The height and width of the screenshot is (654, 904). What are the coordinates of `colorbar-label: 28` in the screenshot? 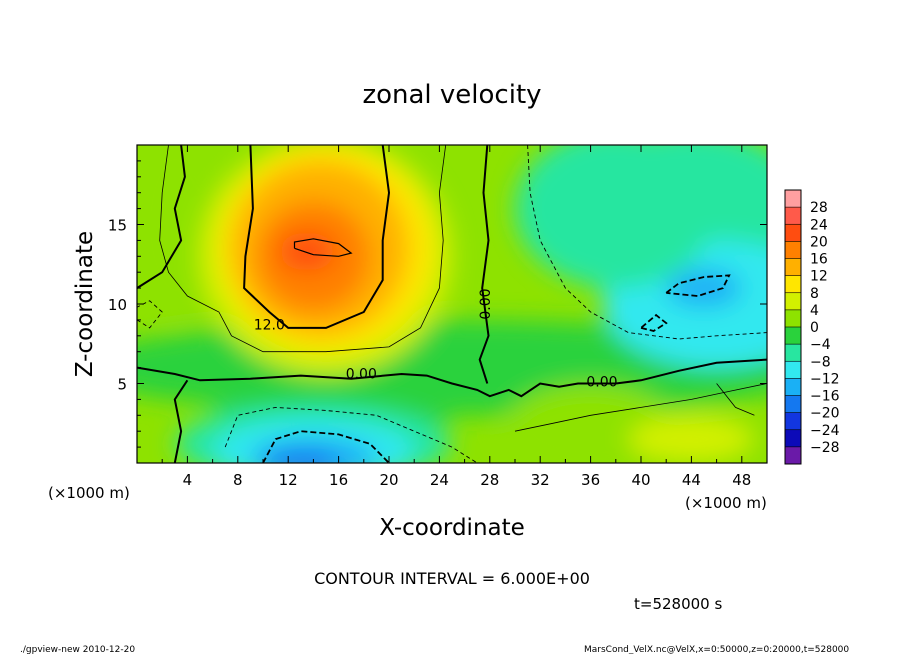 It's located at (819, 208).